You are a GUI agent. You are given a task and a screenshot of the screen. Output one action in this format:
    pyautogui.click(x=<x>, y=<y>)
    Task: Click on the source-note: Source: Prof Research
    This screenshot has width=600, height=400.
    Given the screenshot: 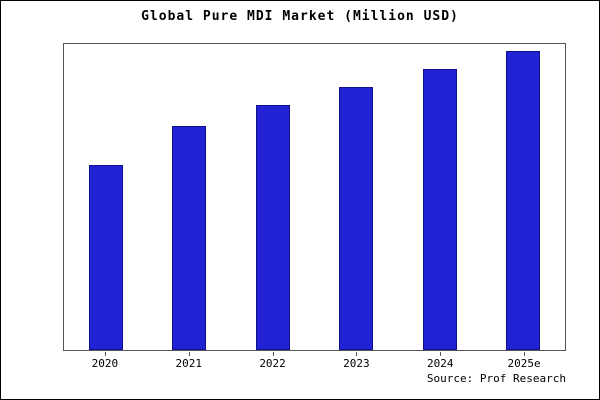 What is the action you would take?
    pyautogui.click(x=496, y=378)
    